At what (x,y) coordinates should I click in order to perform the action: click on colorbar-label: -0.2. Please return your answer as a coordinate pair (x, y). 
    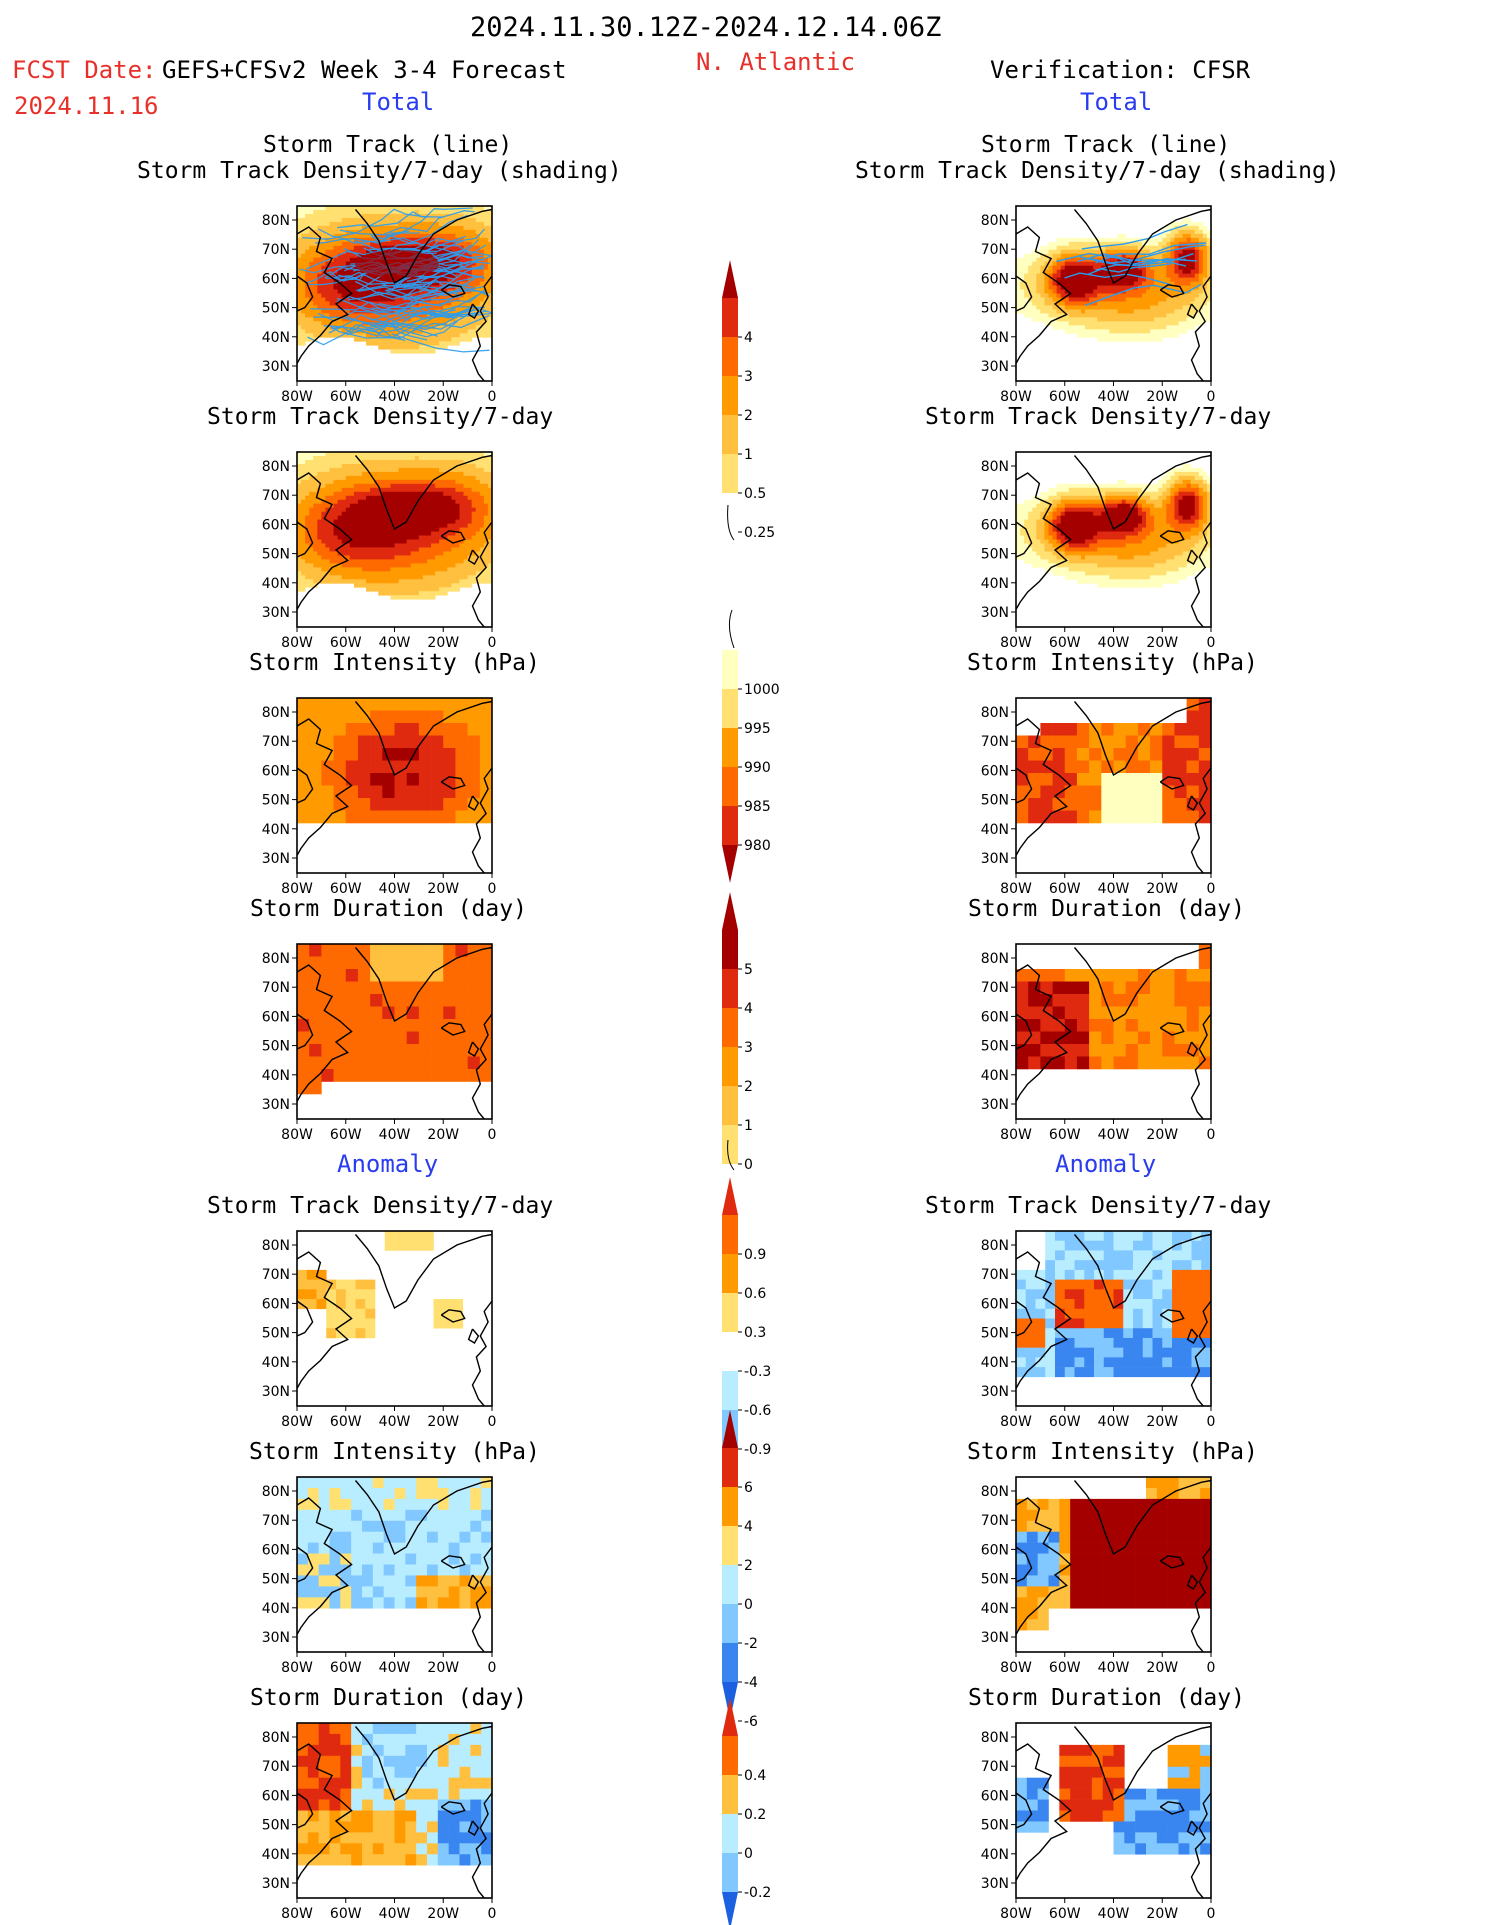
    Looking at the image, I should click on (757, 1893).